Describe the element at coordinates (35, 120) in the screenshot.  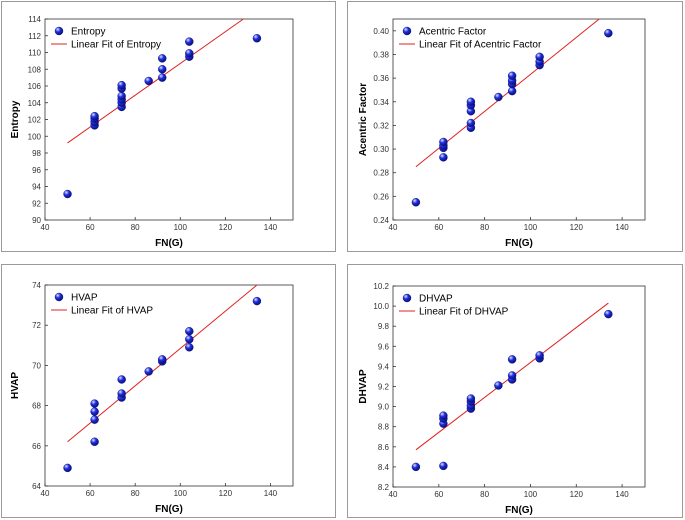
I see `y-tick-label: 102` at that location.